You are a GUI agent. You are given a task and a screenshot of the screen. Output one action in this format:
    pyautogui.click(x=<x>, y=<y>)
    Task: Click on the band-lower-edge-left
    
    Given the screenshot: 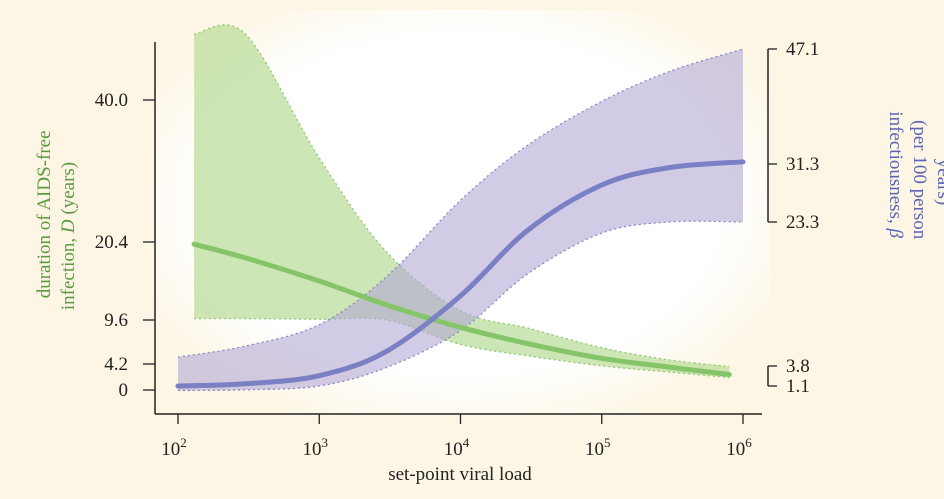 What is the action you would take?
    pyautogui.click(x=462, y=348)
    